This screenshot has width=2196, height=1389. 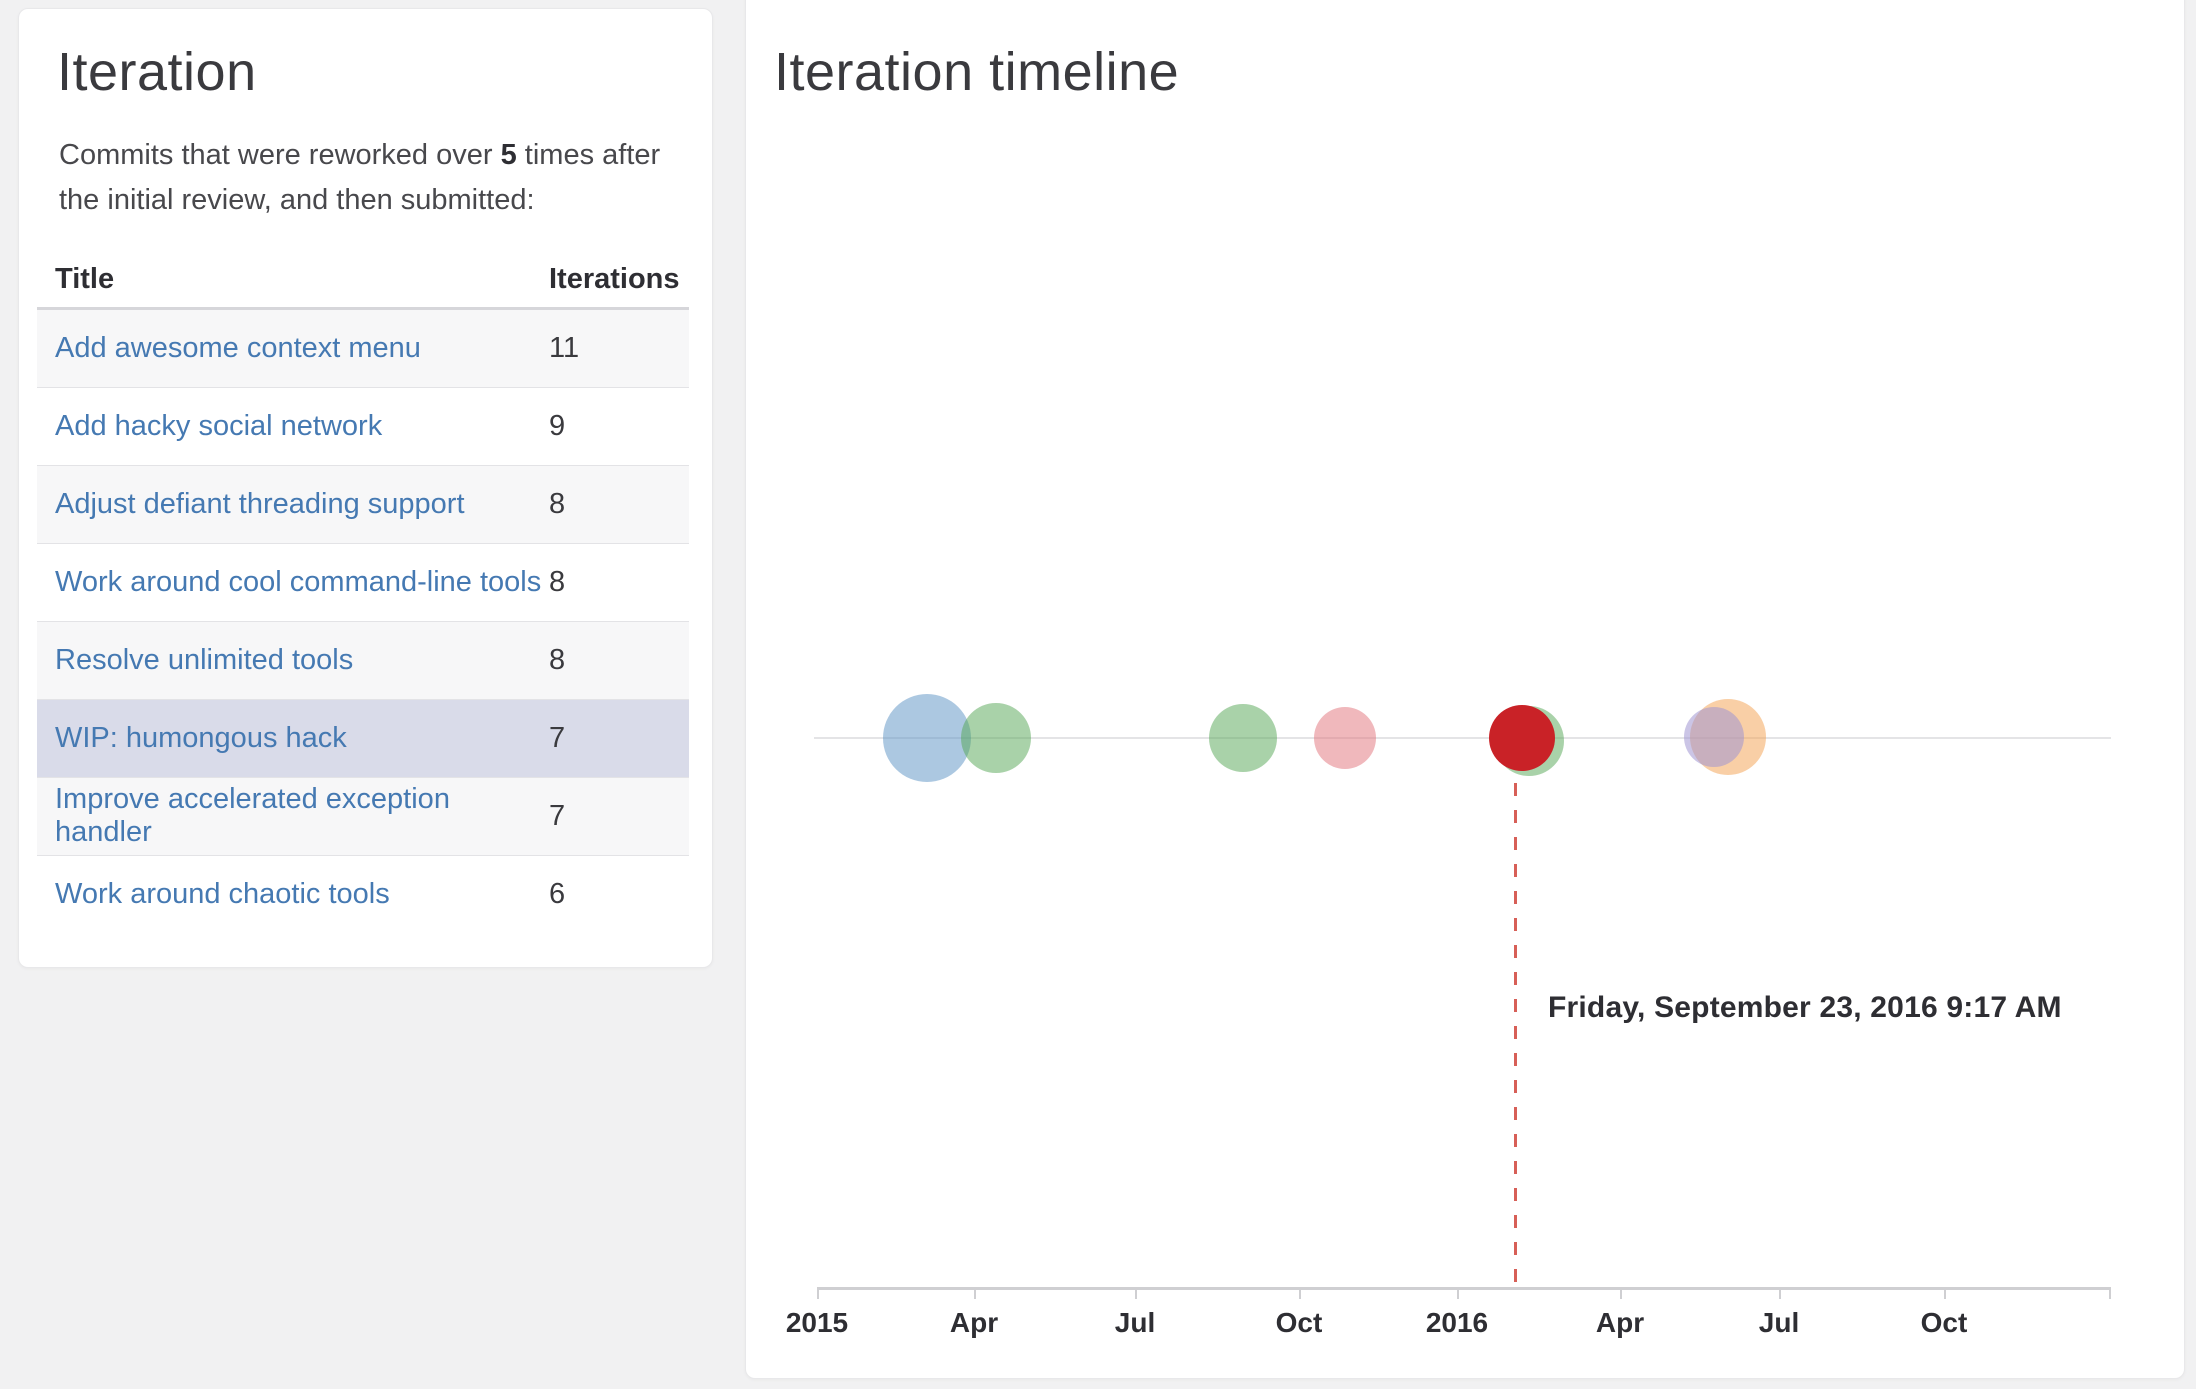 What do you see at coordinates (614, 279) in the screenshot?
I see `column-header-iterations: Iterations` at bounding box center [614, 279].